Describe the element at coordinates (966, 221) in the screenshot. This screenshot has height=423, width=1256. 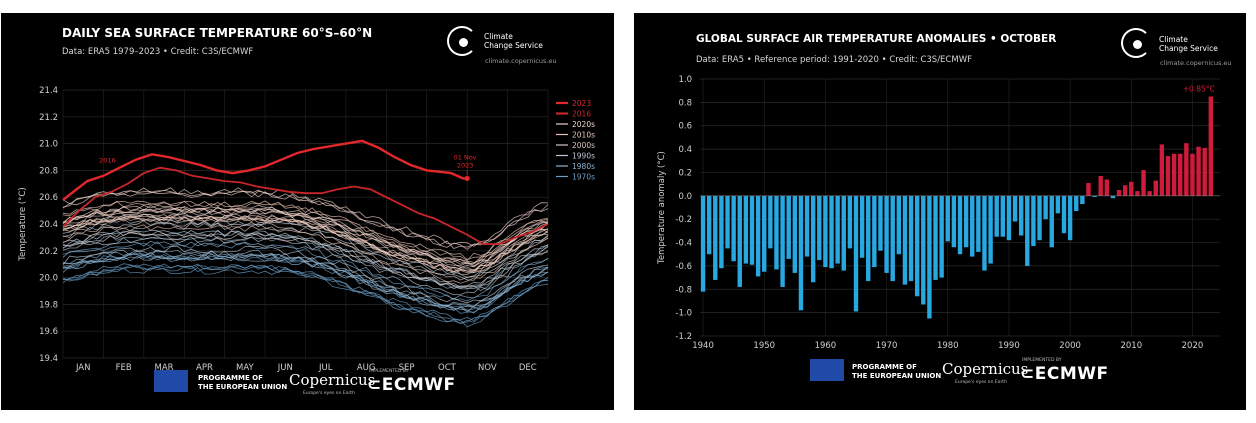
I see `anomaly-bar-1983` at that location.